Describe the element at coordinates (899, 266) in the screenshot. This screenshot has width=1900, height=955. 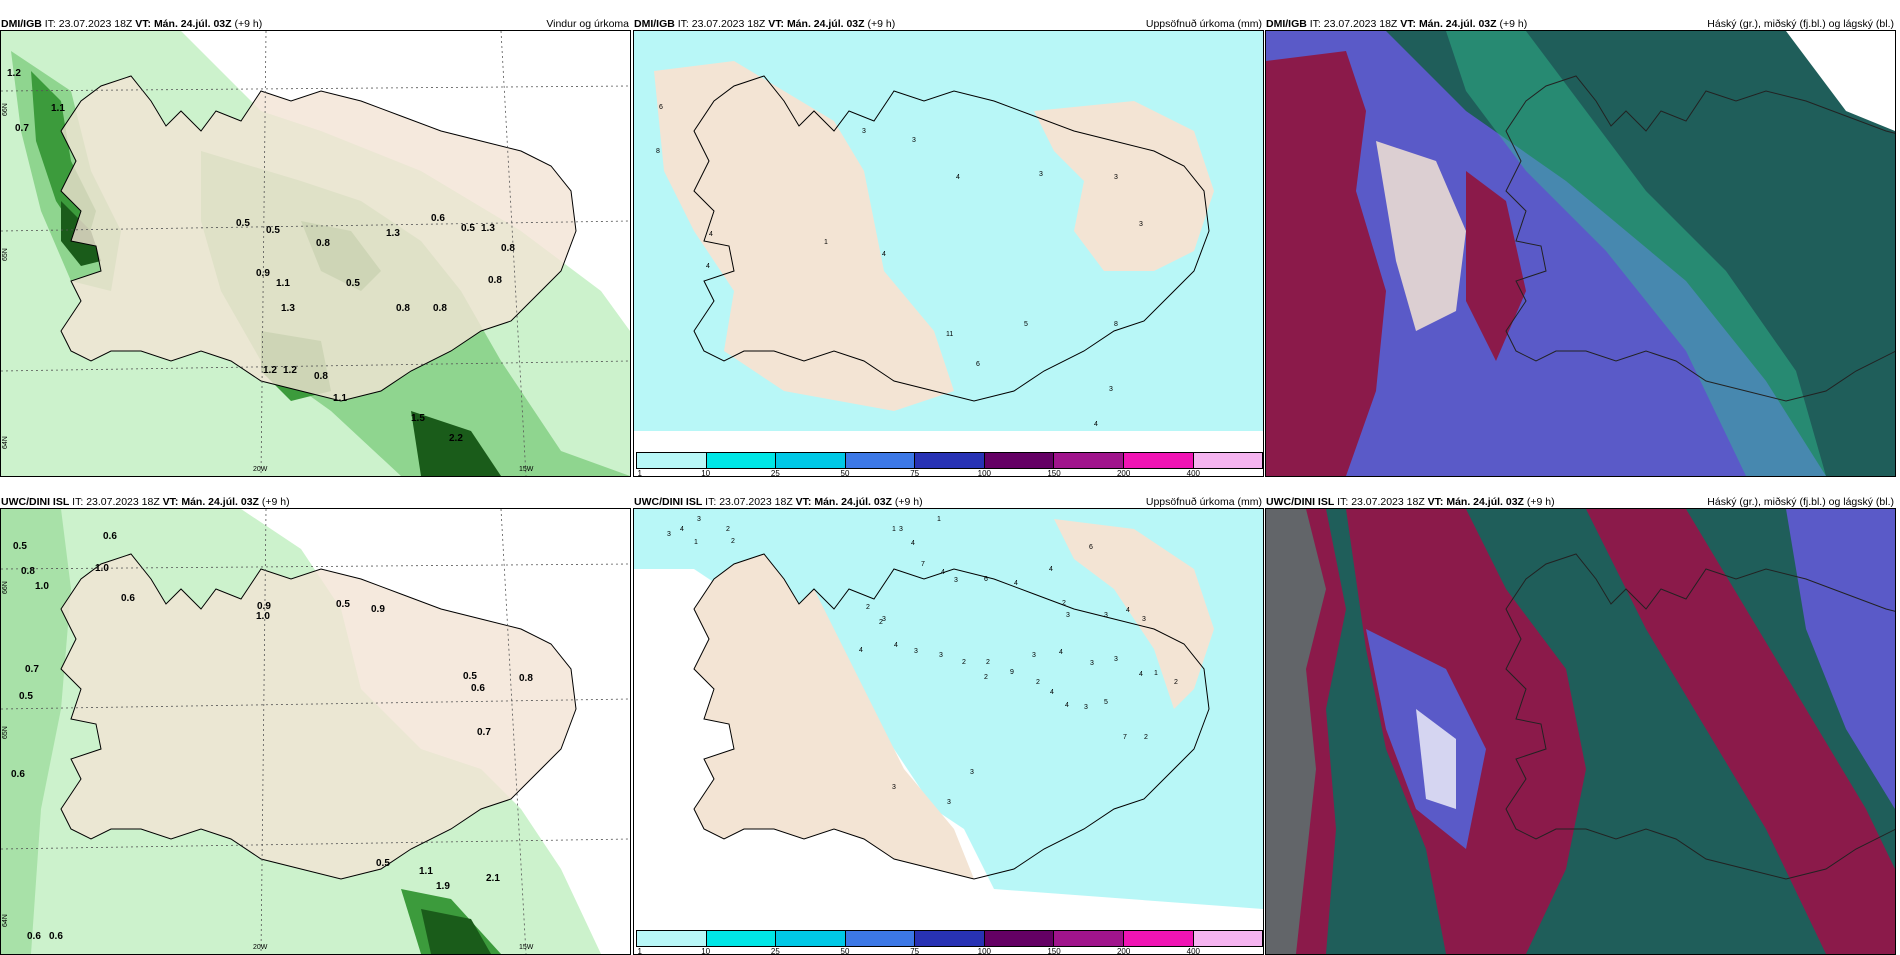
I see `accum-values: 6 8 3 3 4 3 3 3 1 4 4 4 11 6 5 8 3 4` at that location.